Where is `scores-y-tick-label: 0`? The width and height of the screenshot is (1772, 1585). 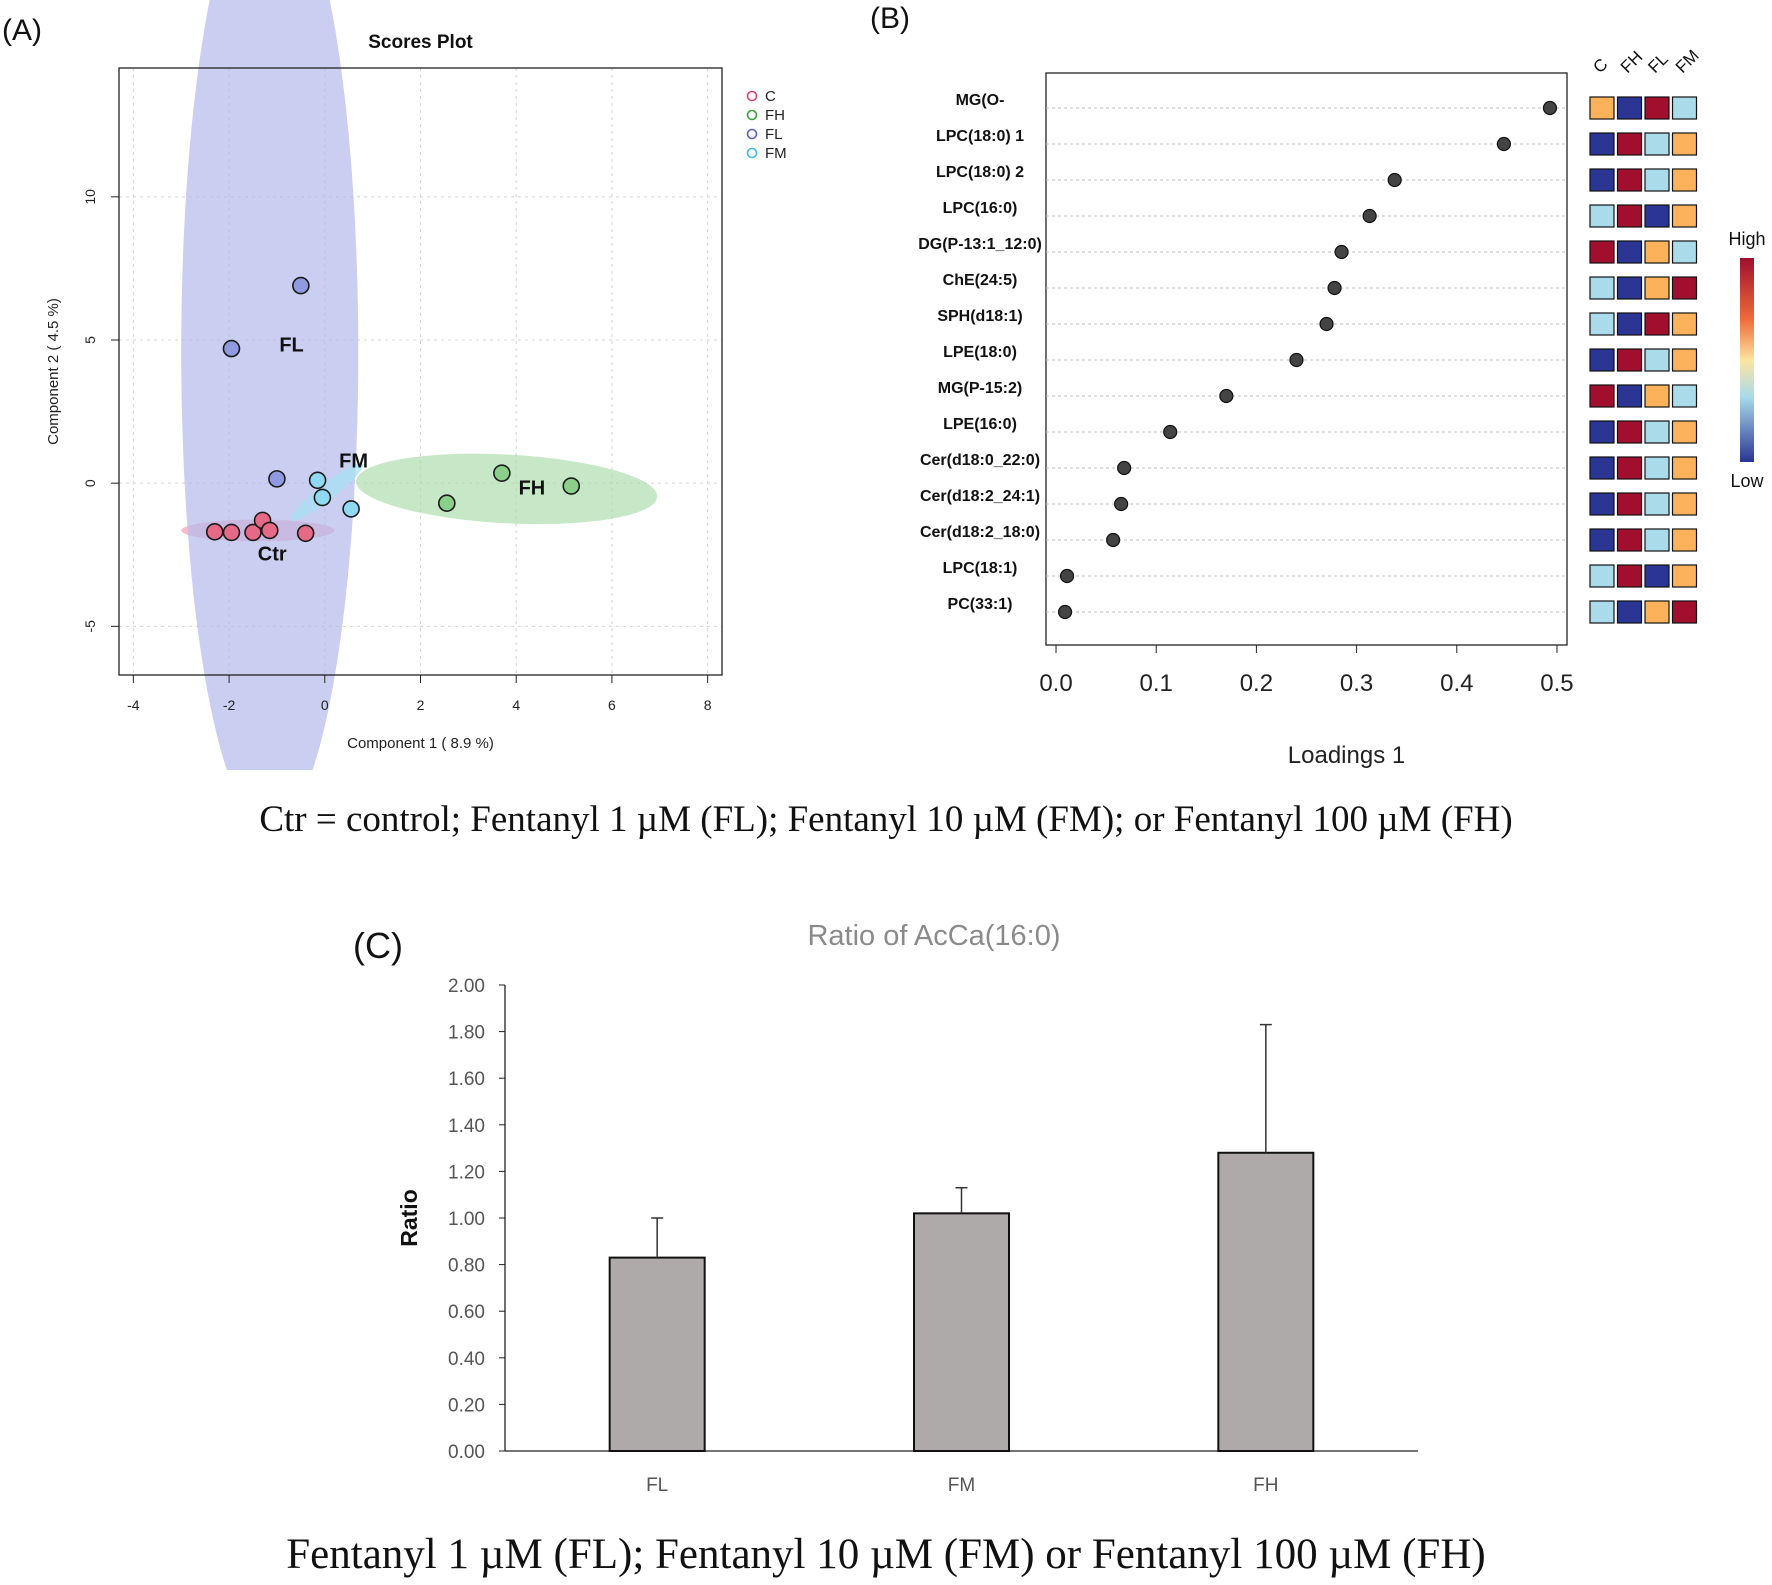 scores-y-tick-label: 0 is located at coordinates (90, 483).